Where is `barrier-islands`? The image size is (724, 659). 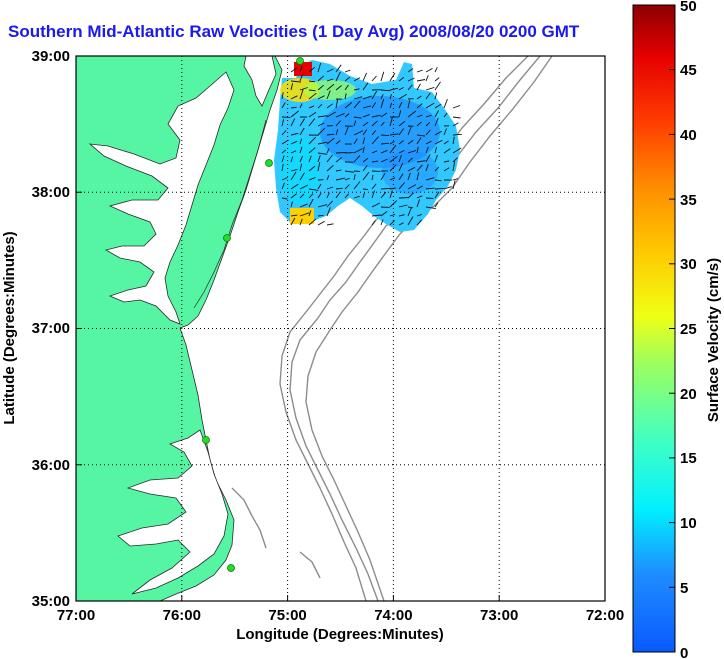 barrier-islands is located at coordinates (230, 214).